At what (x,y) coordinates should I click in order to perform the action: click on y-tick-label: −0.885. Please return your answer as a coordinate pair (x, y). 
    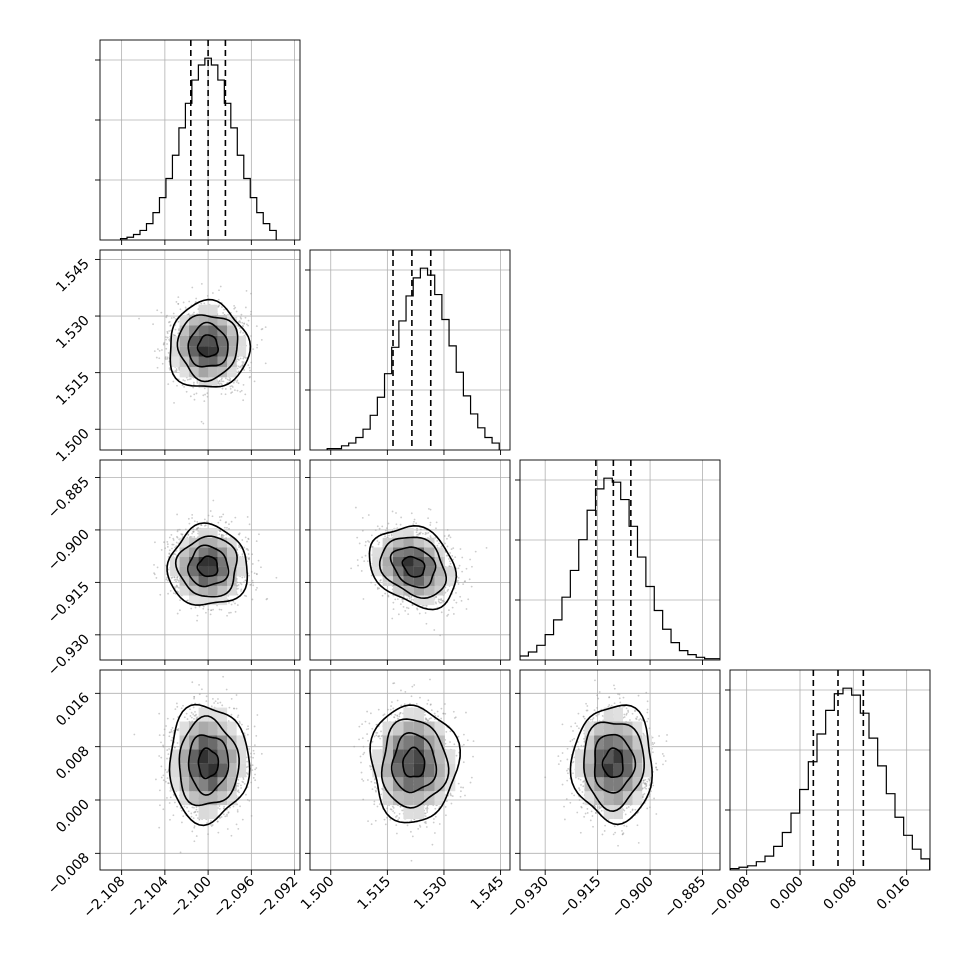
    Looking at the image, I should click on (69, 498).